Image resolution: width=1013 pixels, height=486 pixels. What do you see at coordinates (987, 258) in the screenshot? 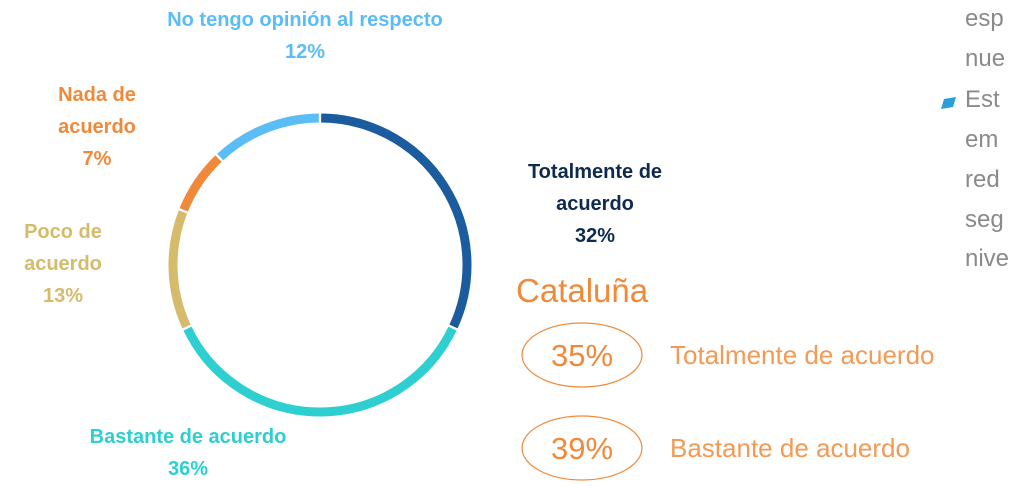
I see `side-text: nive` at bounding box center [987, 258].